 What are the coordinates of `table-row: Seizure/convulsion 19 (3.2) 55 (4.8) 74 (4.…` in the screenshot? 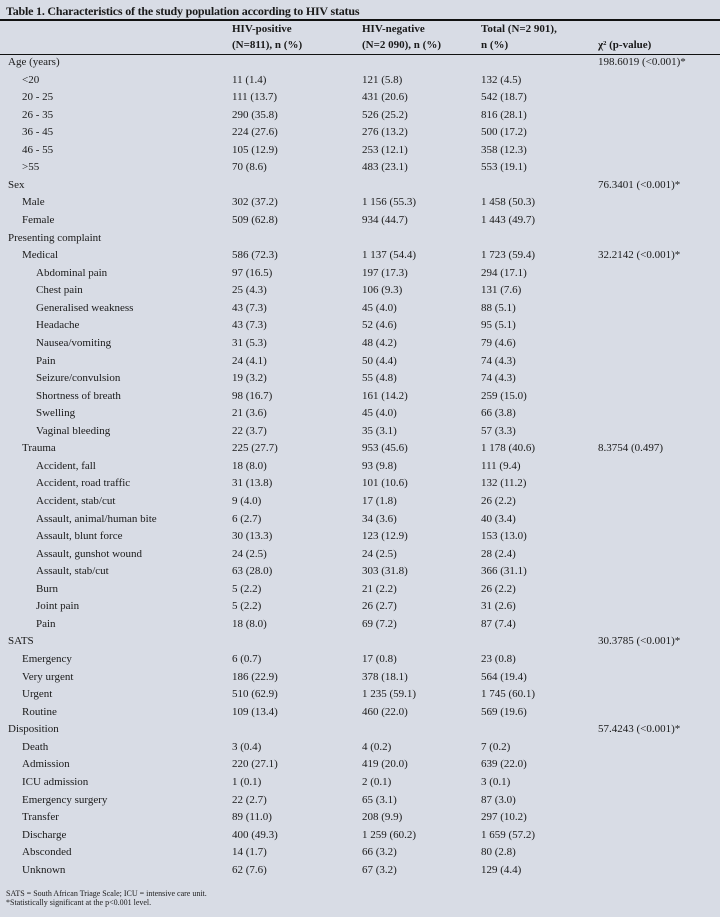 It's located at (360, 379).